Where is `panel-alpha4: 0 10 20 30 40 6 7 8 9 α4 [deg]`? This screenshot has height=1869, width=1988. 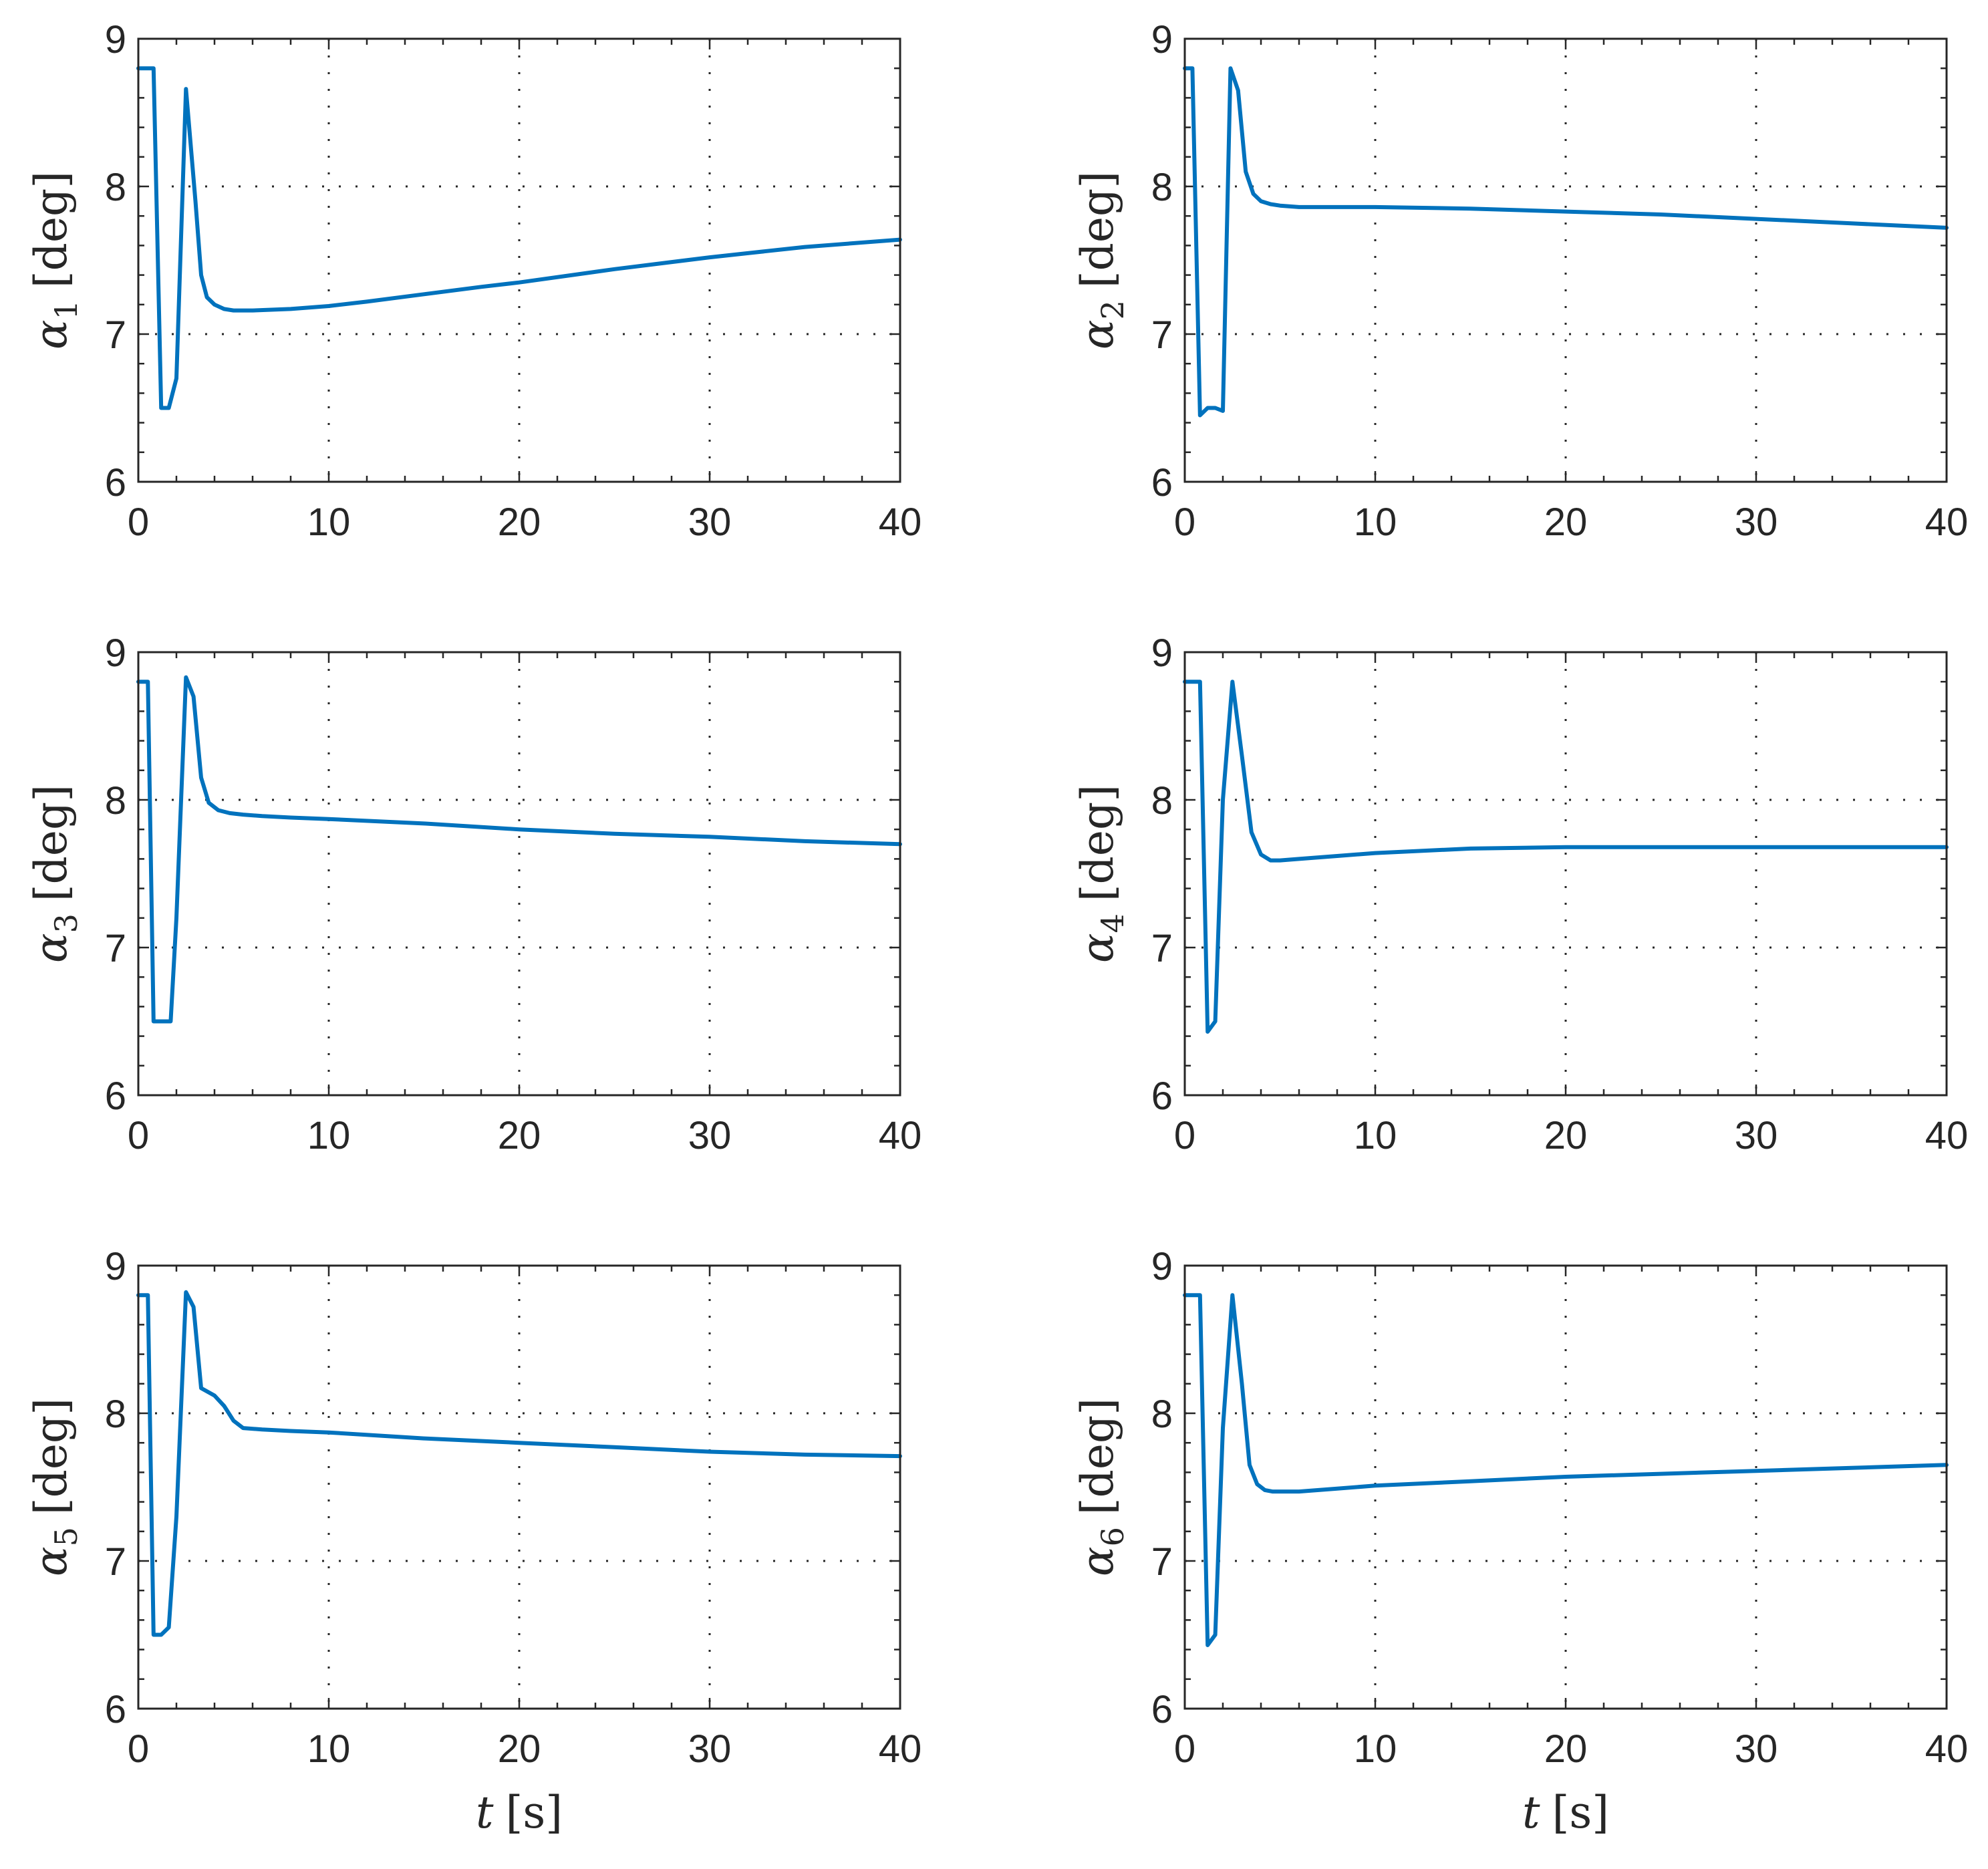
panel-alpha4: 0 10 20 30 40 6 7 8 9 α4 [deg] is located at coordinates (1520, 894).